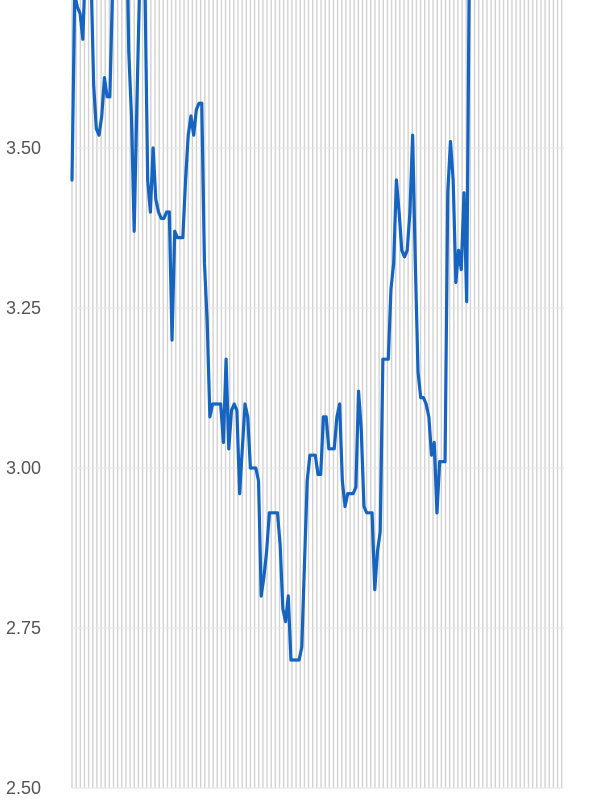 This screenshot has height=800, width=600. Describe the element at coordinates (23, 788) in the screenshot. I see `y-tick-label-0: 2.50` at that location.